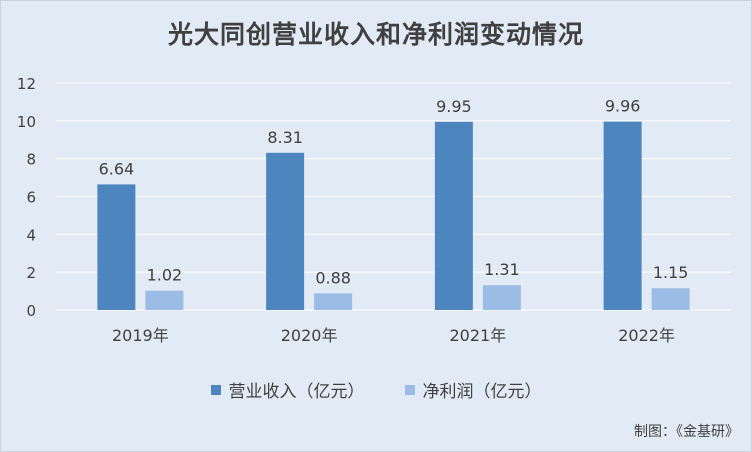 This screenshot has height=452, width=752. Describe the element at coordinates (31, 160) in the screenshot. I see `y-tick-label: 8` at that location.